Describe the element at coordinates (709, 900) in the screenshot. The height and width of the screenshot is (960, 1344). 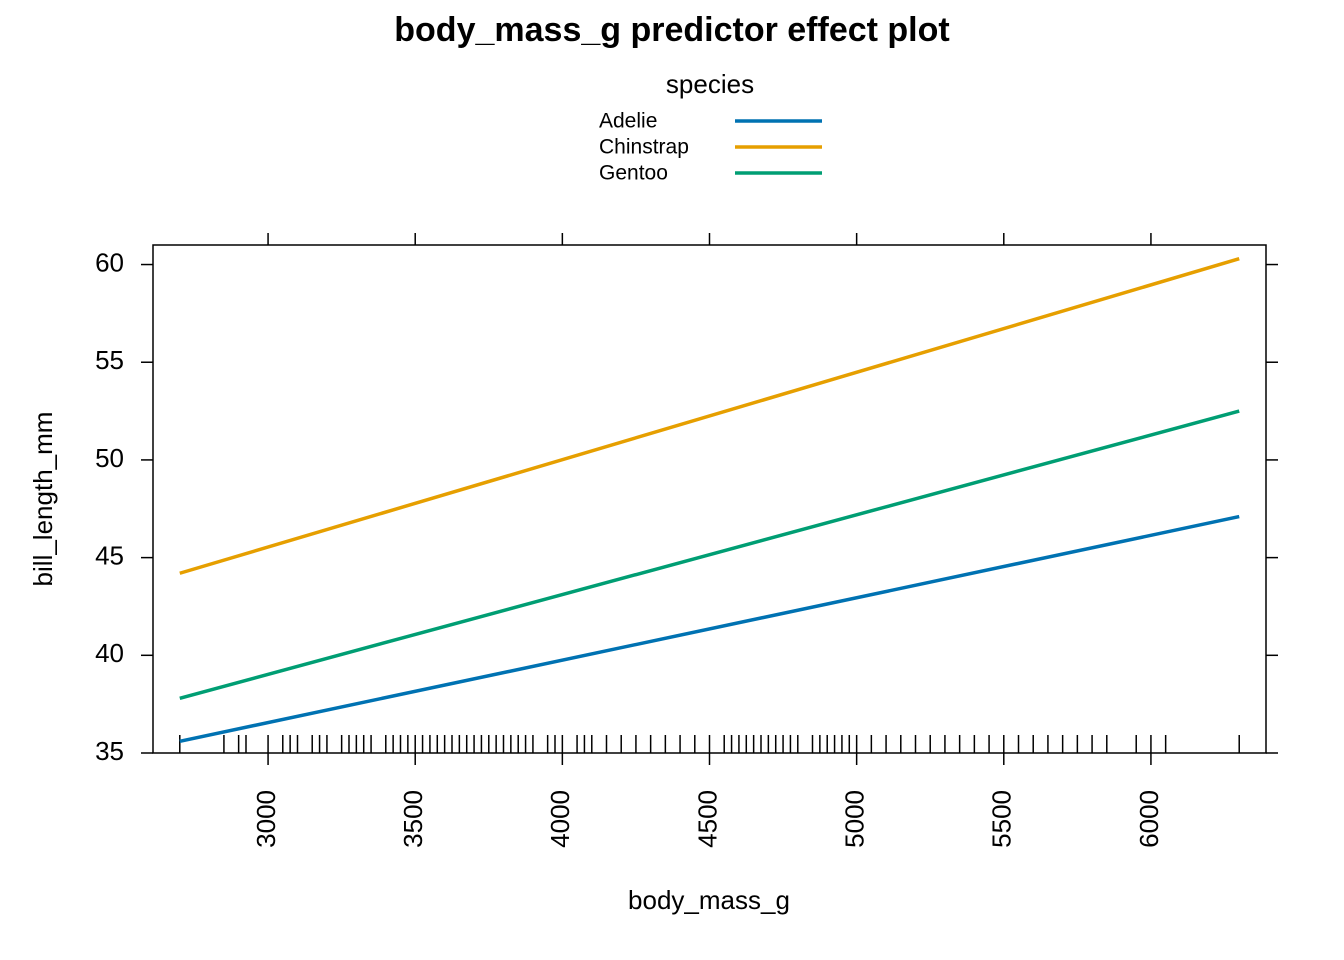
I see `x-axis-label: body_mass_g` at that location.